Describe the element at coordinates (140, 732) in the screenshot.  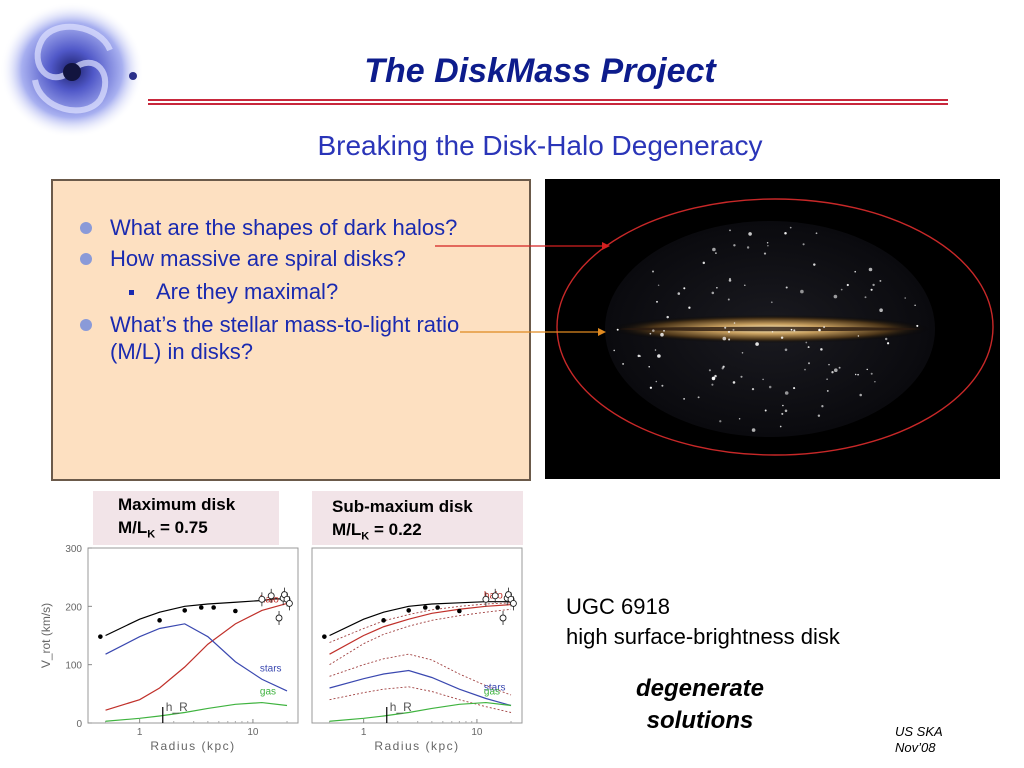
I see `x-tick-label: 1` at that location.